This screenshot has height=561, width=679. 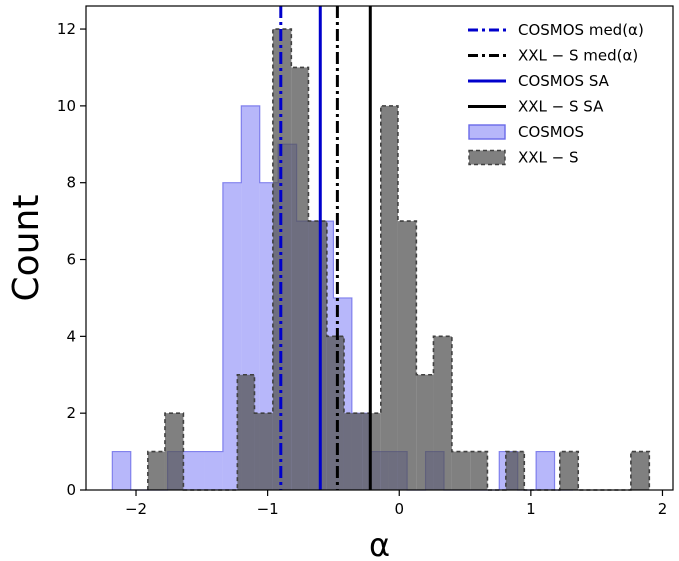 What do you see at coordinates (531, 509) in the screenshot?
I see `x-tick-label: 1` at bounding box center [531, 509].